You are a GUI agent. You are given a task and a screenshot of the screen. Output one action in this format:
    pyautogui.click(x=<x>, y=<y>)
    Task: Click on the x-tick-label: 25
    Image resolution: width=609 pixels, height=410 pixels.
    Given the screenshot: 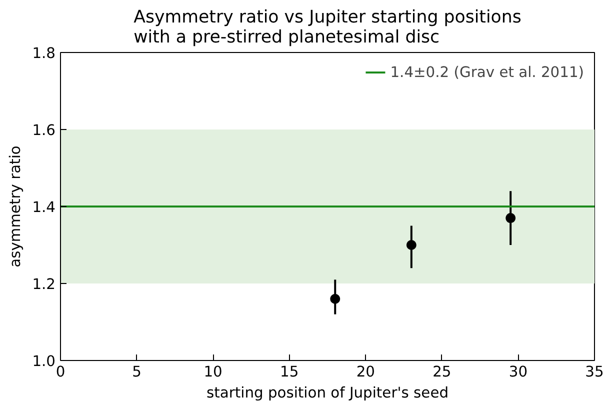 What is the action you would take?
    pyautogui.click(x=442, y=372)
    